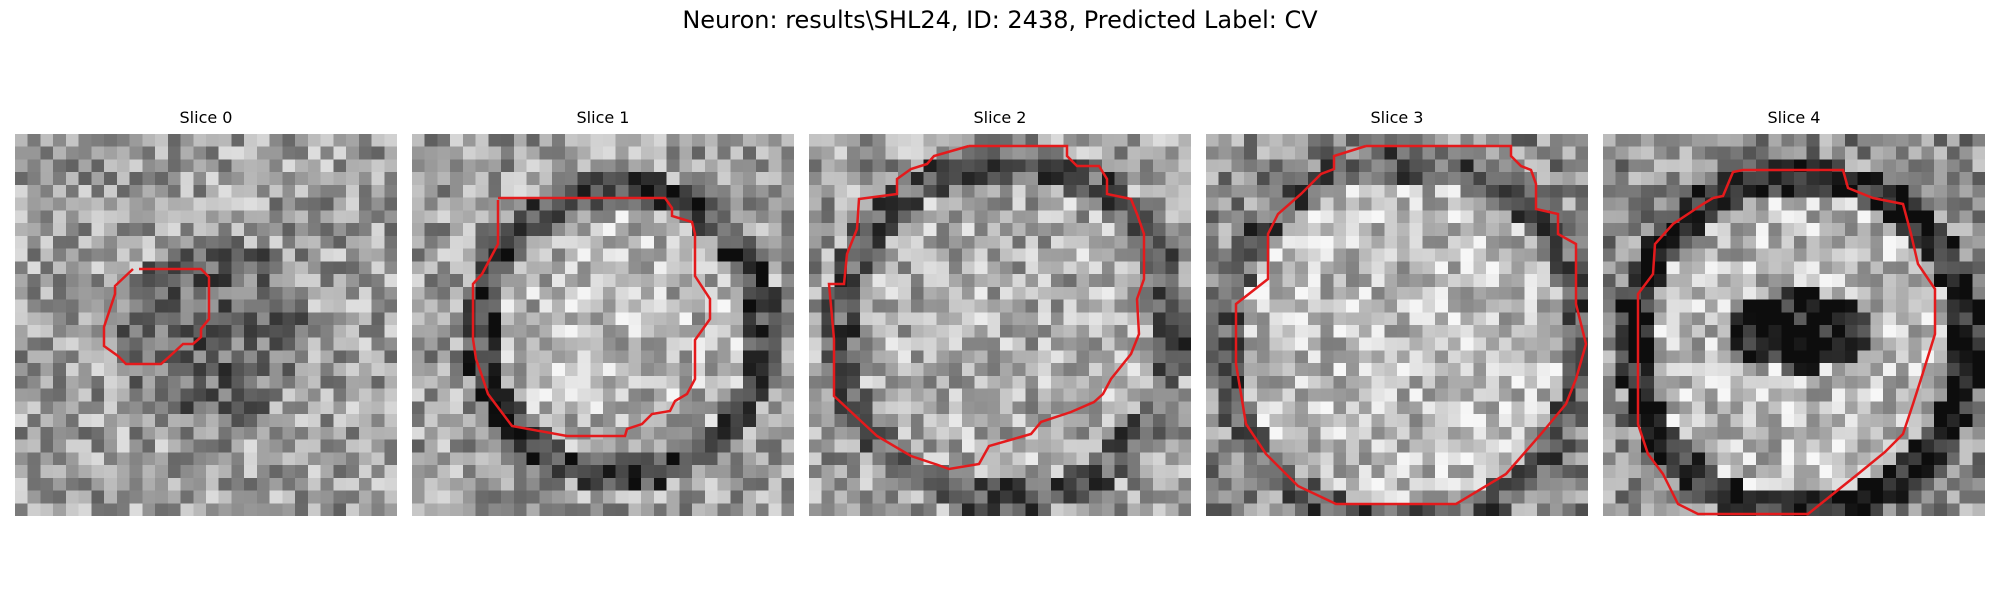 The height and width of the screenshot is (600, 2000). I want to click on slice-title: Slice 3, so click(1397, 117).